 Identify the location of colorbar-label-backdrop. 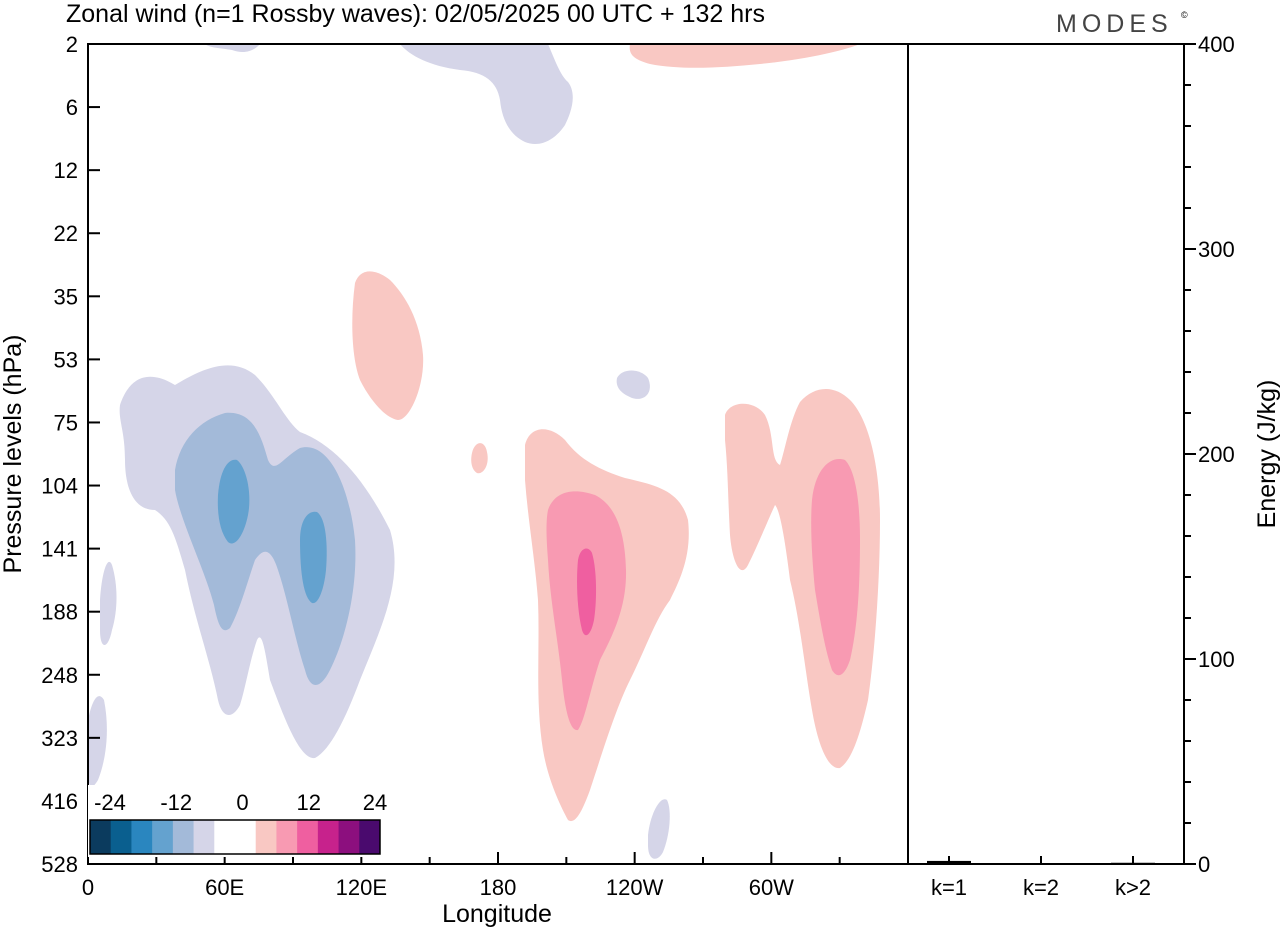
(235, 802).